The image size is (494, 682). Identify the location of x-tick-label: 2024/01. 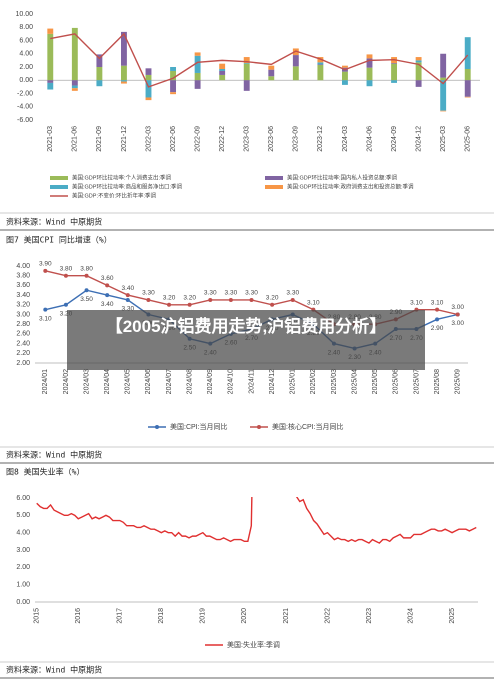
(45, 381).